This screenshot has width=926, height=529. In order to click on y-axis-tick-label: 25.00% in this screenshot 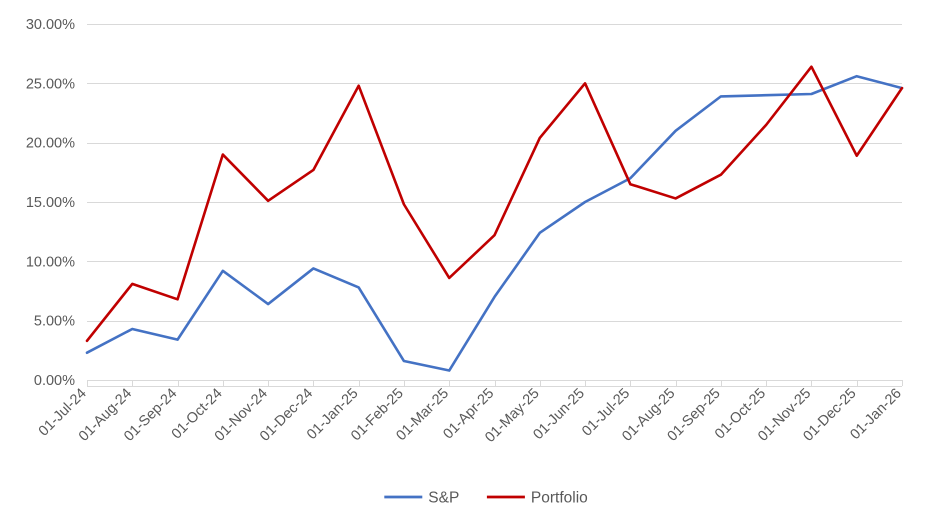, I will do `click(50, 84)`.